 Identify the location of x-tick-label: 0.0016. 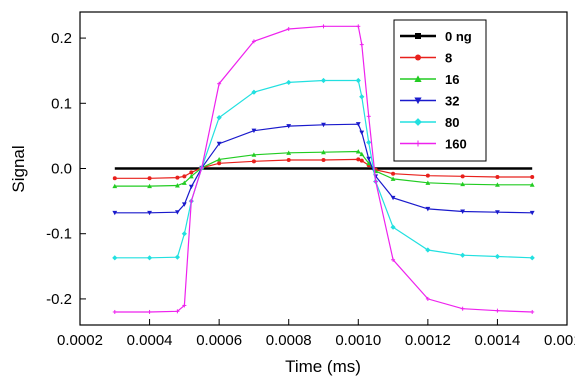
(559, 340).